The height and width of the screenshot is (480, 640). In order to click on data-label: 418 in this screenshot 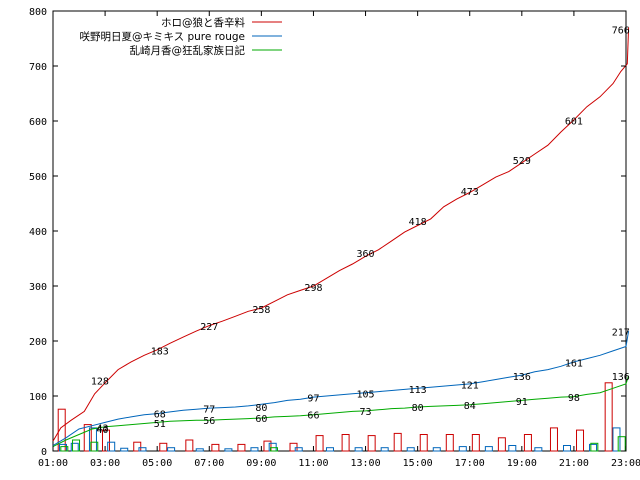, I will do `click(418, 222)`.